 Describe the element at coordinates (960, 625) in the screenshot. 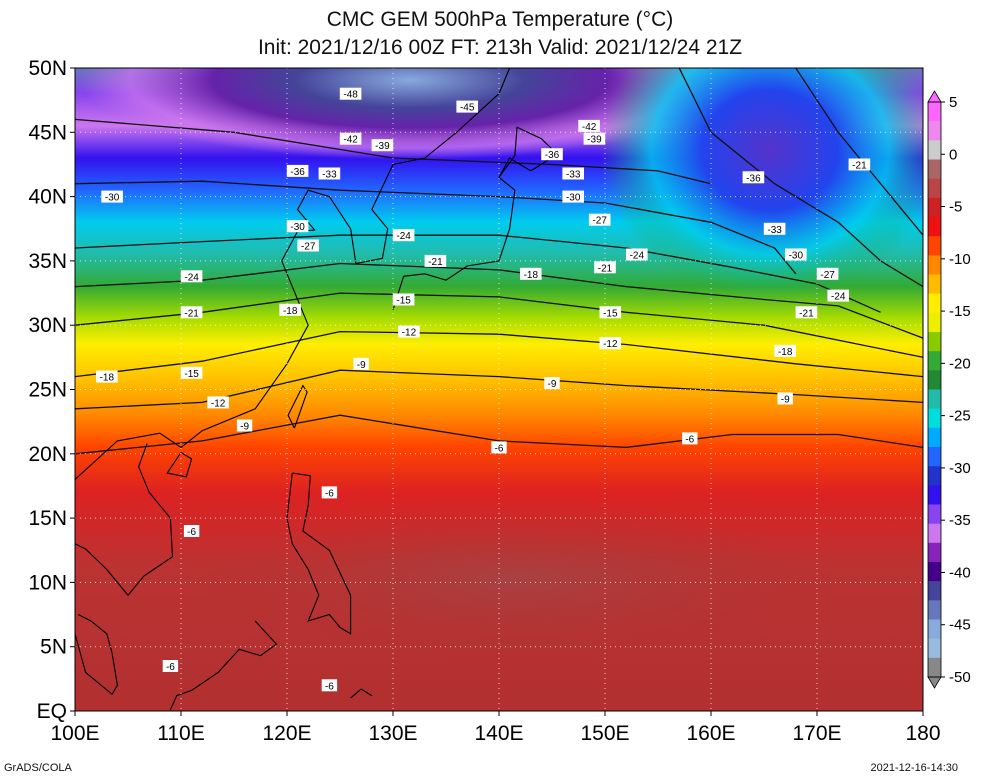

I see `colorbar-label: -45` at that location.